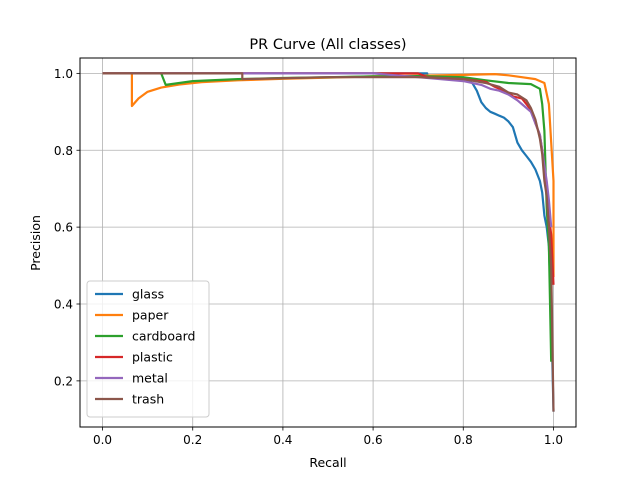 The height and width of the screenshot is (480, 640). I want to click on y-tick-label: 0.6, so click(63, 228).